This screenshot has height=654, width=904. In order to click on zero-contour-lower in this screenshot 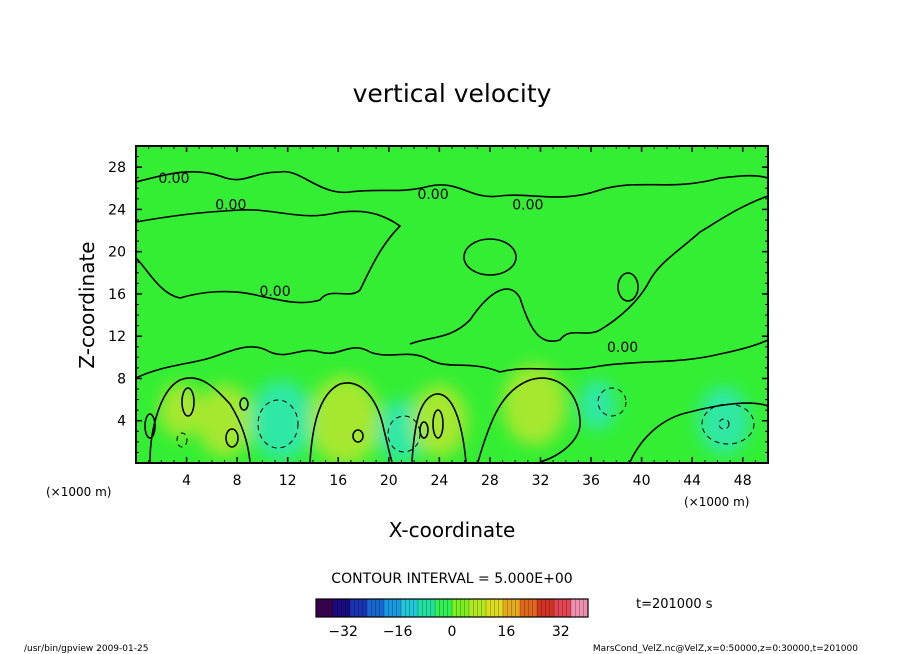, I will do `click(452, 359)`.